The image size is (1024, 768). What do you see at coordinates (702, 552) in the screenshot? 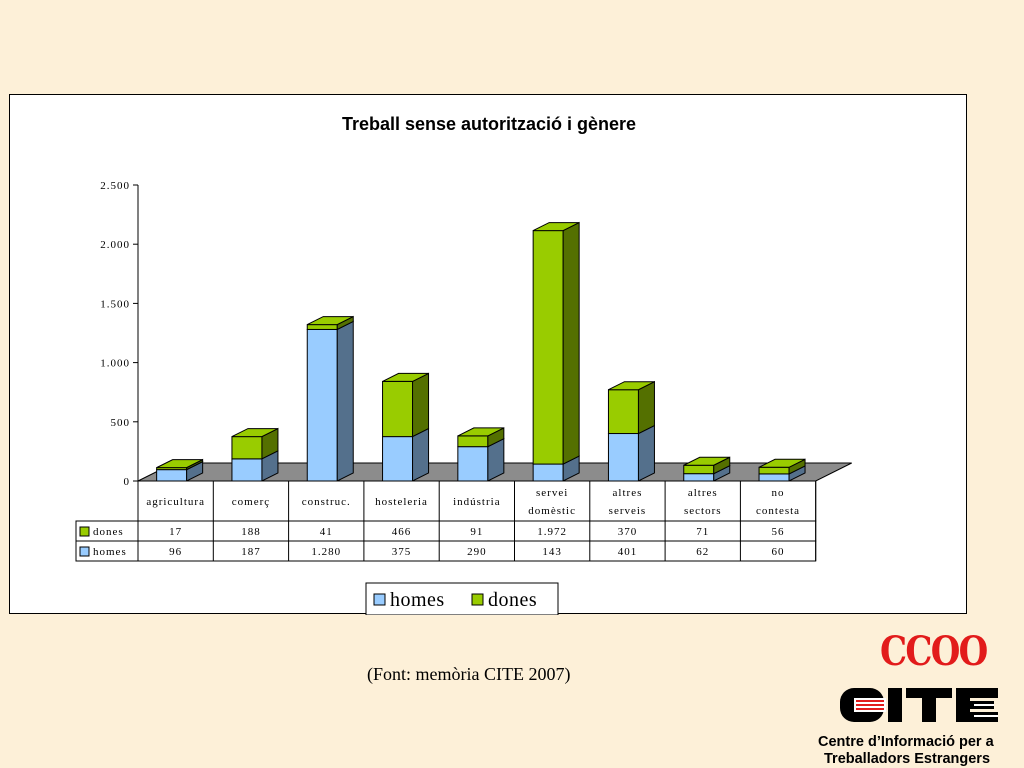
I see `data-label: 62` at bounding box center [702, 552].